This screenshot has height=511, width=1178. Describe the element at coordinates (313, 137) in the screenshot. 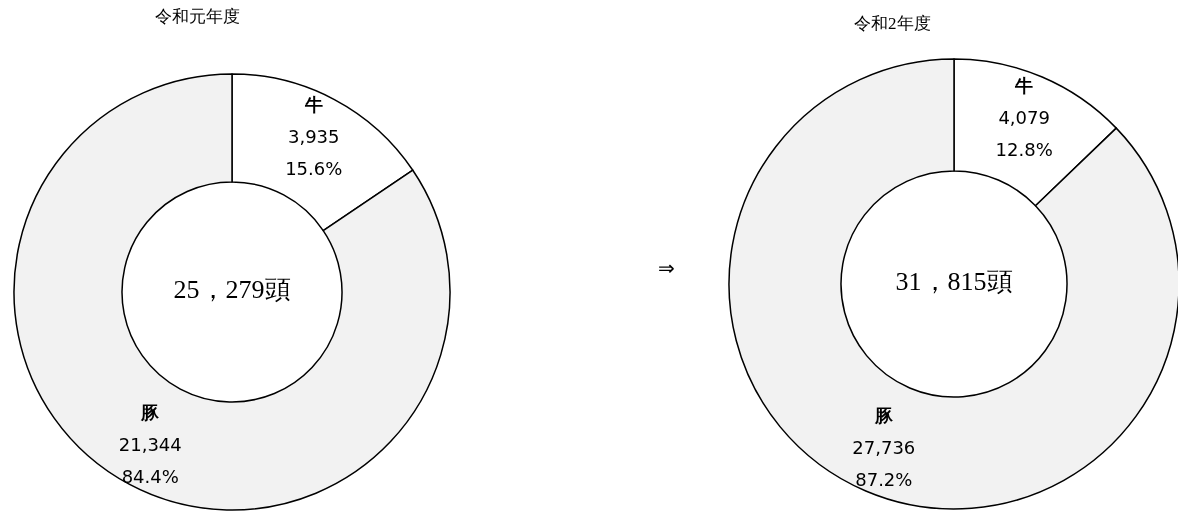

I see `data-label: 3,935` at that location.